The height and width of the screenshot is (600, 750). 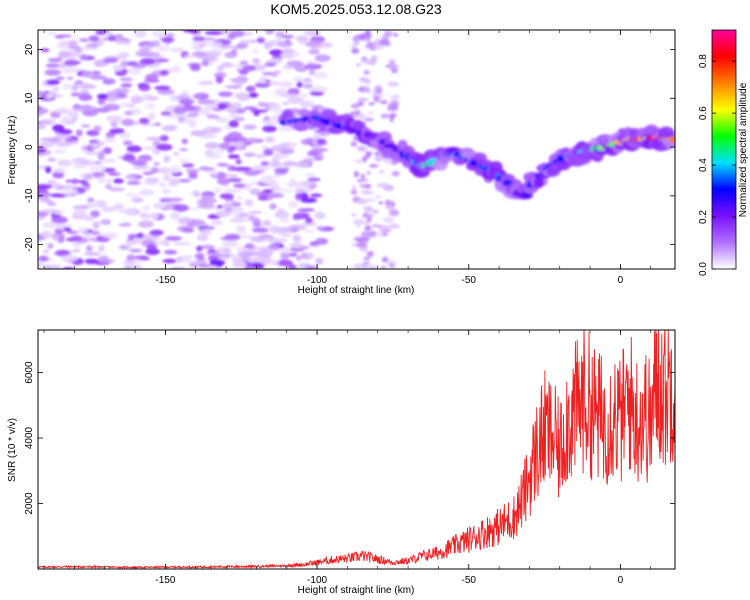 I want to click on colorbar-tick-label: 0.2, so click(x=703, y=217).